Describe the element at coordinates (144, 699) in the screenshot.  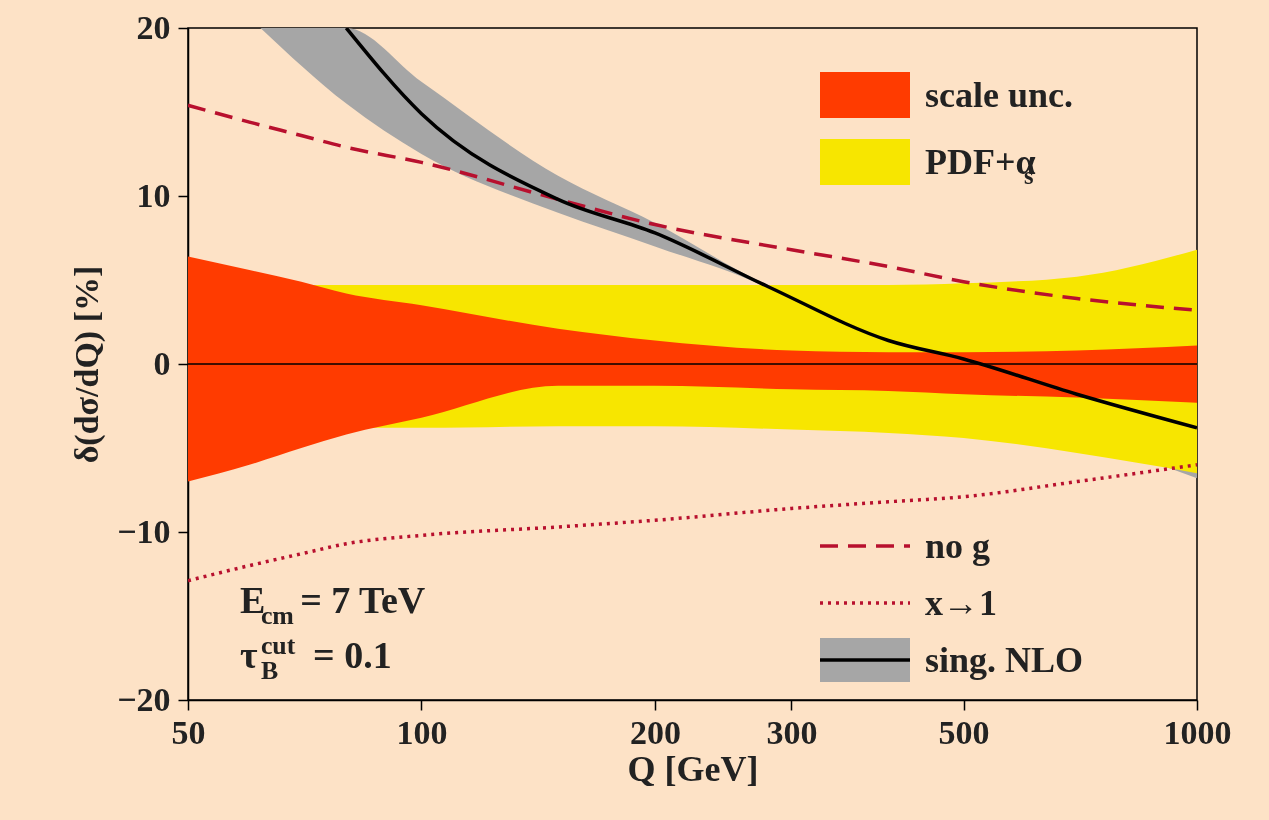
I see `y-tick-label: −20` at that location.